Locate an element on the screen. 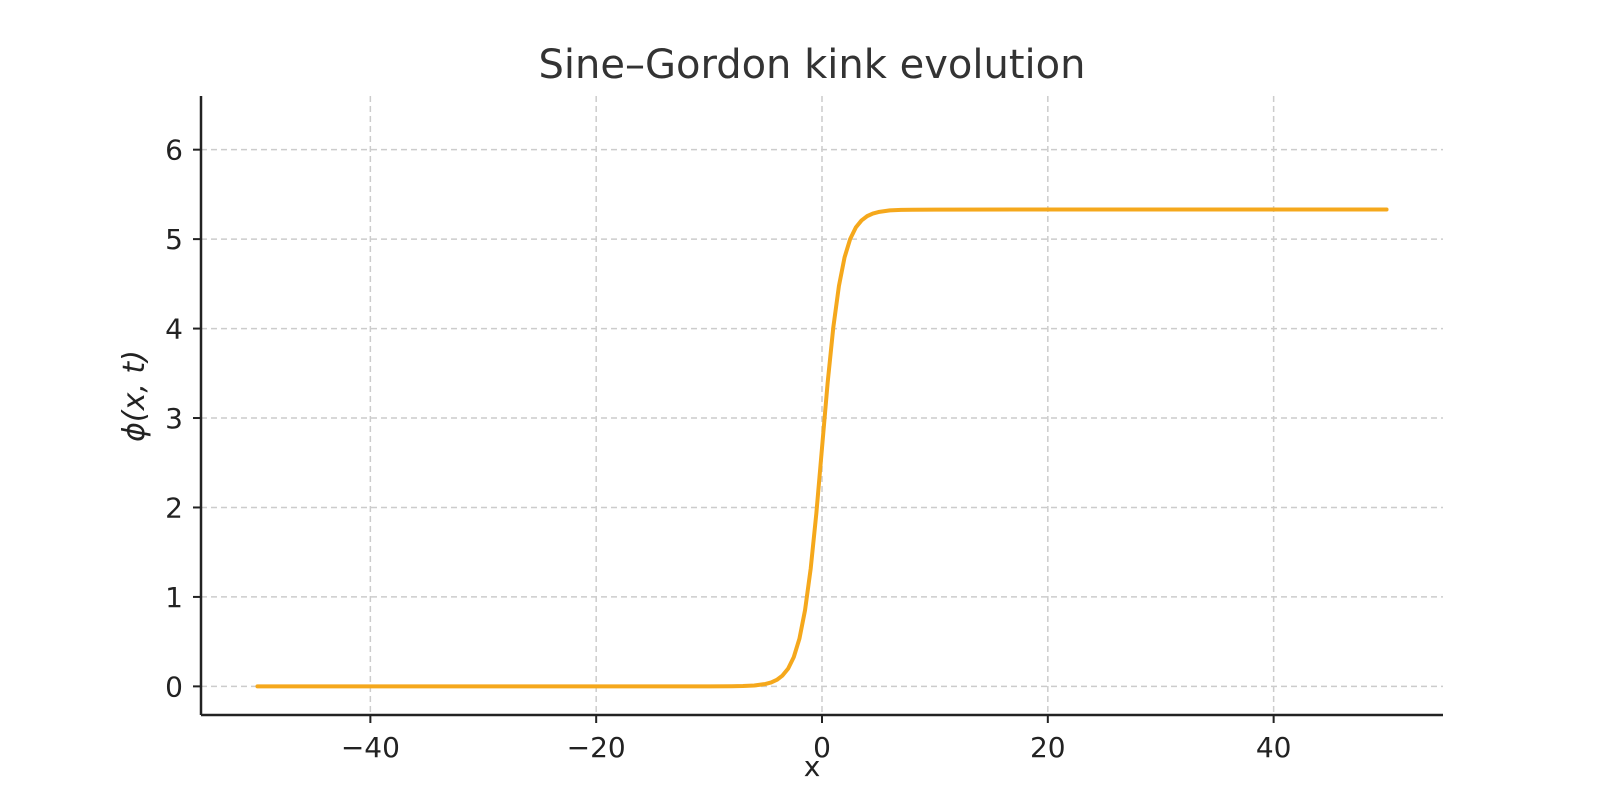  y-tick-label: 5 is located at coordinates (174, 239).